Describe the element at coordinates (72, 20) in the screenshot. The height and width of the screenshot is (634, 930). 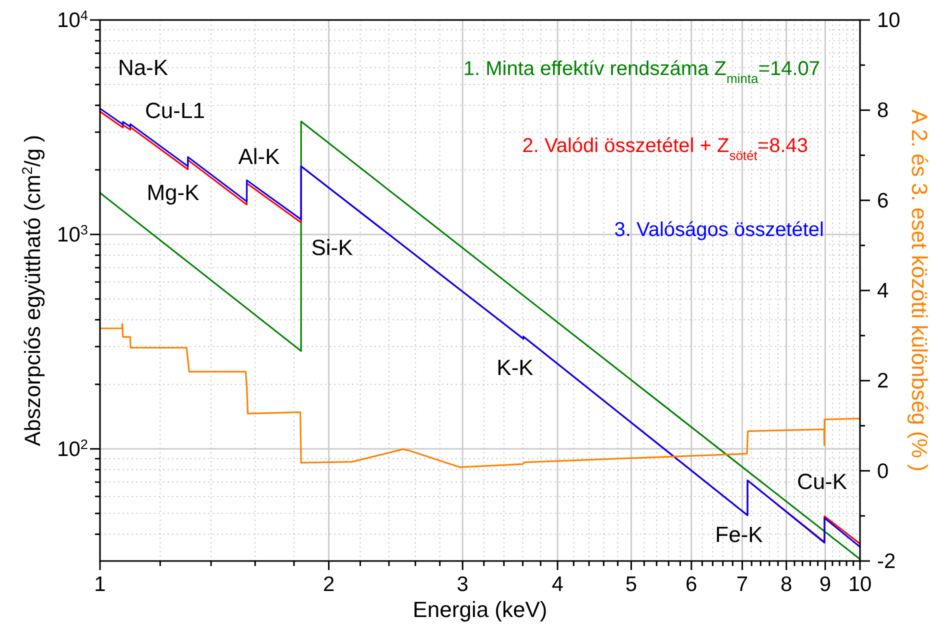
I see `y-tick-label: 10$^{4}$` at that location.